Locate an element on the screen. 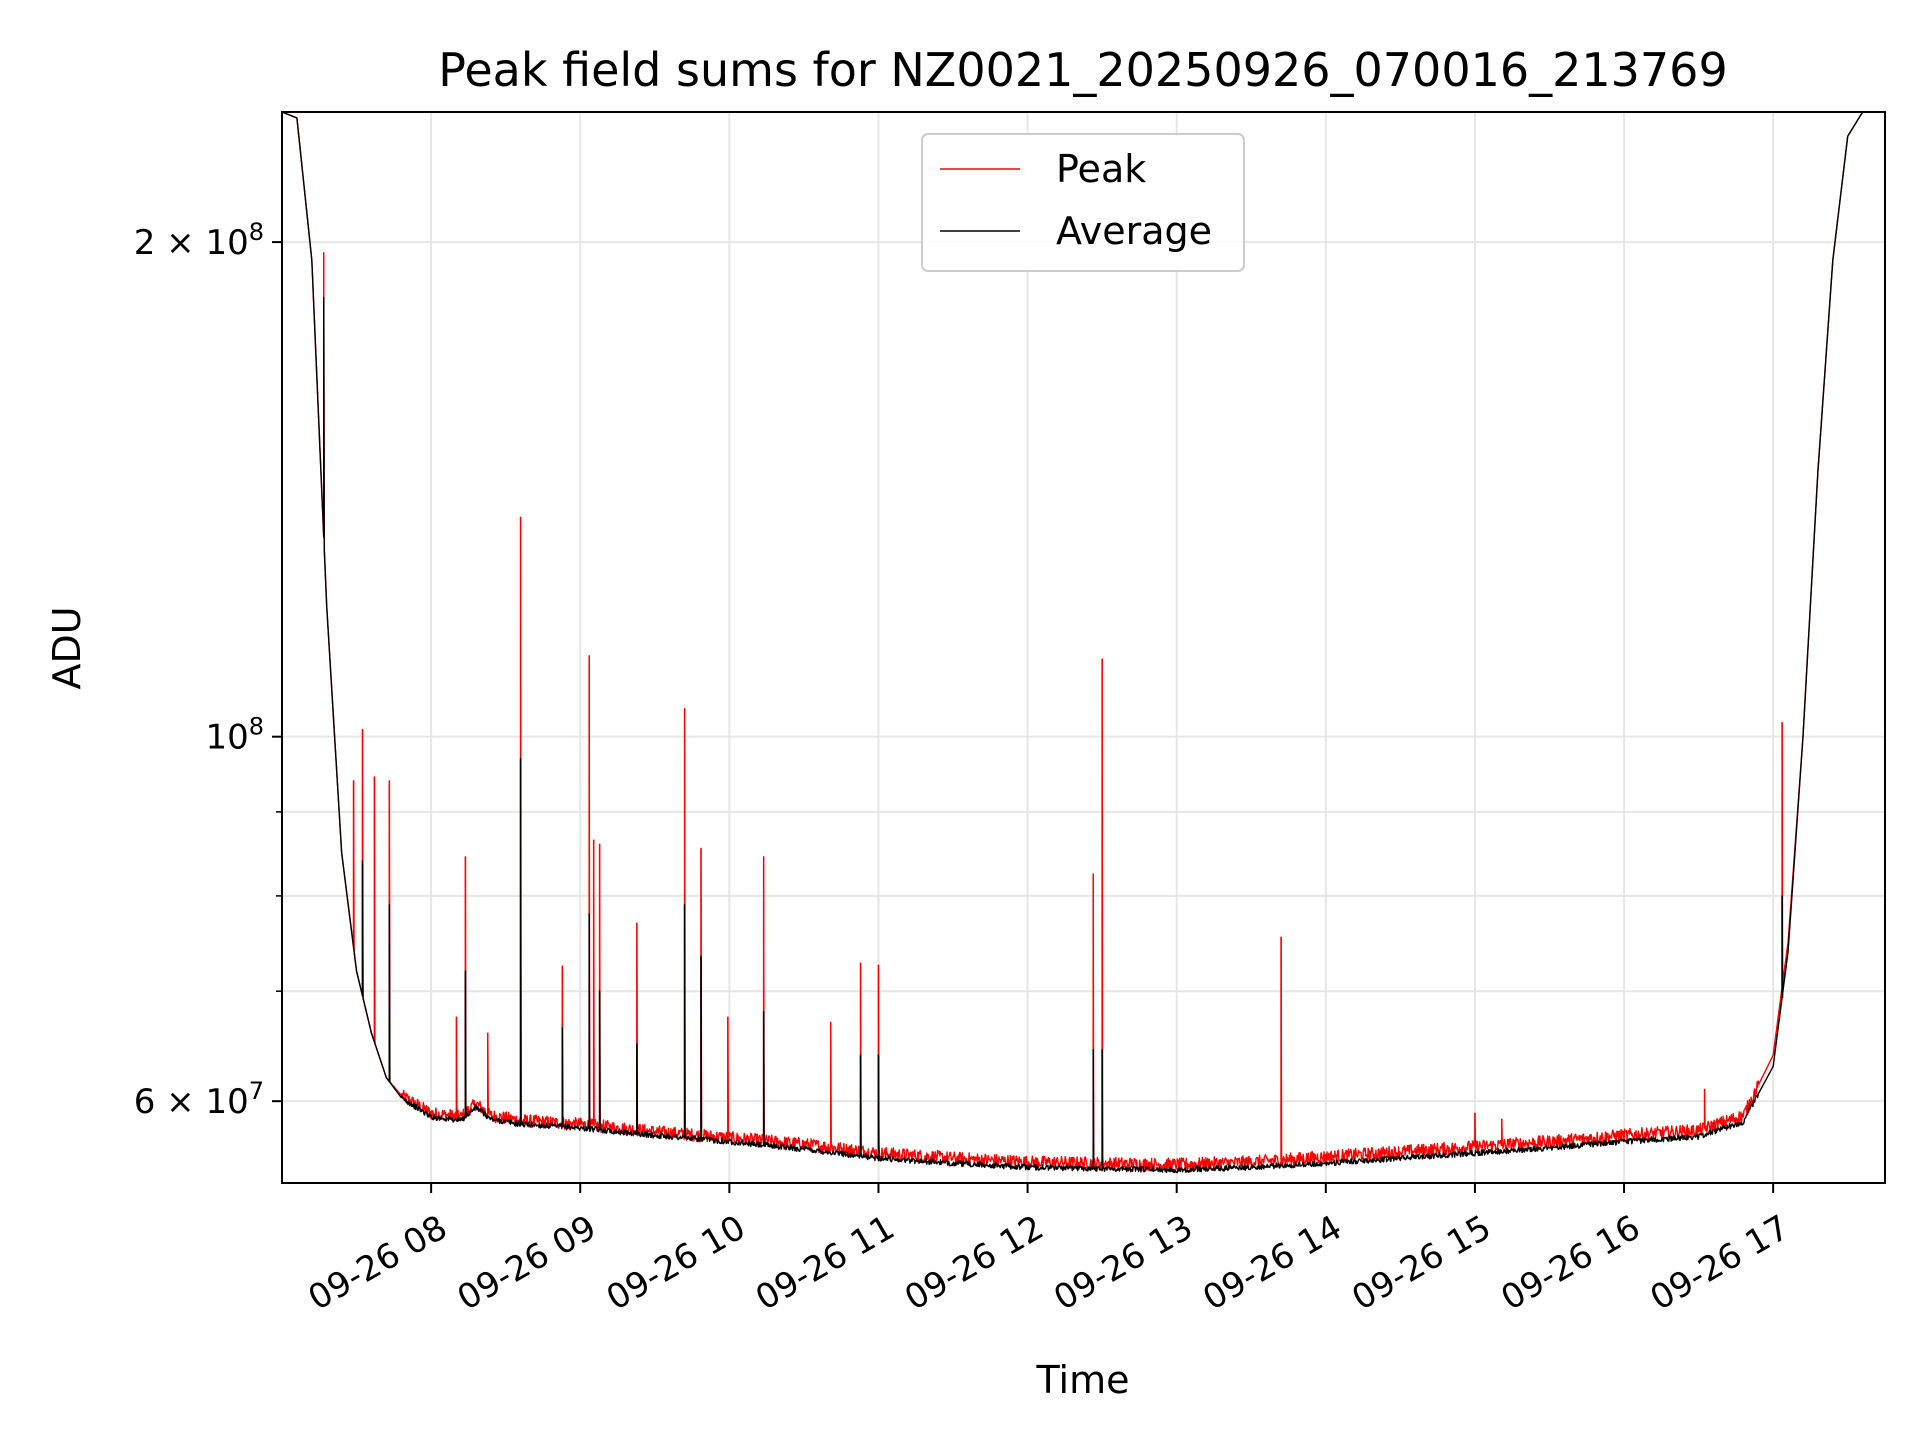  y-tick-label: 6 × 107 is located at coordinates (199, 1099).